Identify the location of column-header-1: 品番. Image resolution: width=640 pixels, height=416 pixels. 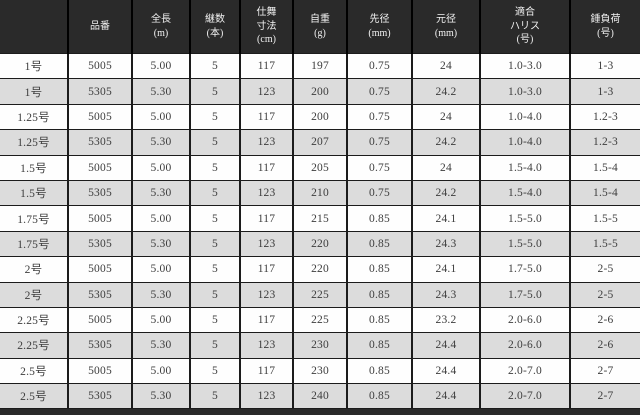
(99, 27).